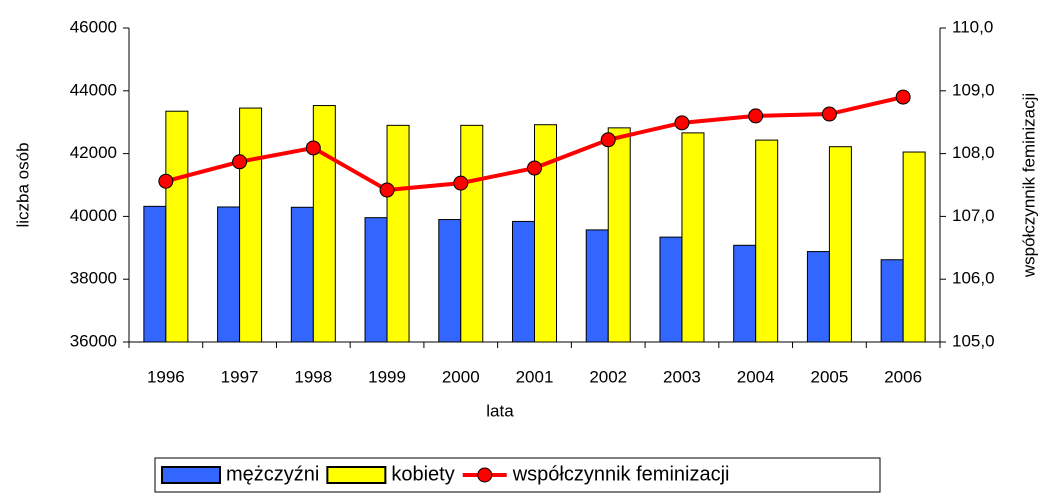 The width and height of the screenshot is (1053, 501). I want to click on x-tick-label: 2006, so click(903, 376).